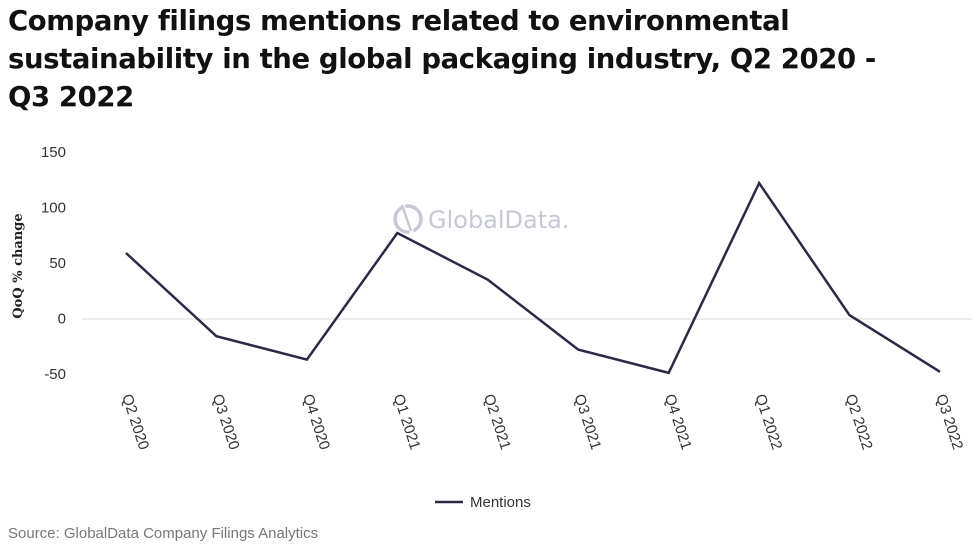  What do you see at coordinates (949, 422) in the screenshot?
I see `x-tick-label: Q3 2022` at bounding box center [949, 422].